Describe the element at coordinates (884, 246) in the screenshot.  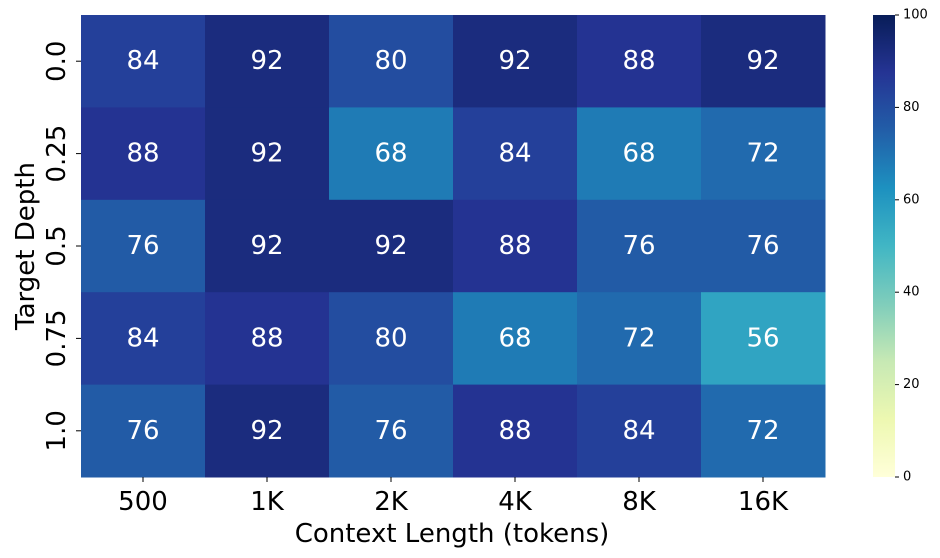
I see `colorbar` at that location.